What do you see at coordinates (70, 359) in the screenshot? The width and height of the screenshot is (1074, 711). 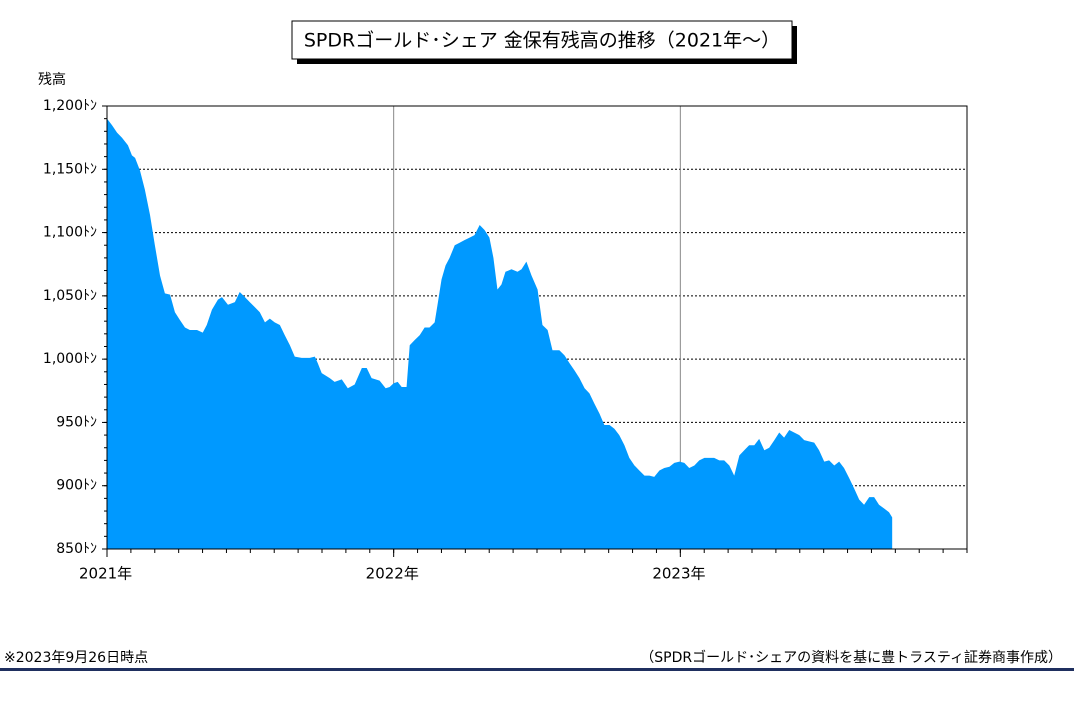 I see `y-tick-label: 1,000ﾄﾝ` at bounding box center [70, 359].